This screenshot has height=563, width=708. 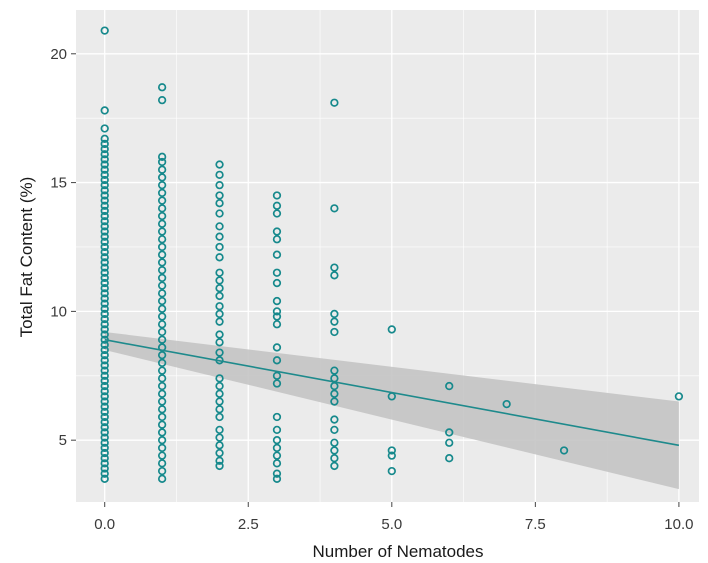 What do you see at coordinates (394, 517) in the screenshot?
I see `x-axis-ticks: 0.0 2.5 5.0 7.5 10.0` at bounding box center [394, 517].